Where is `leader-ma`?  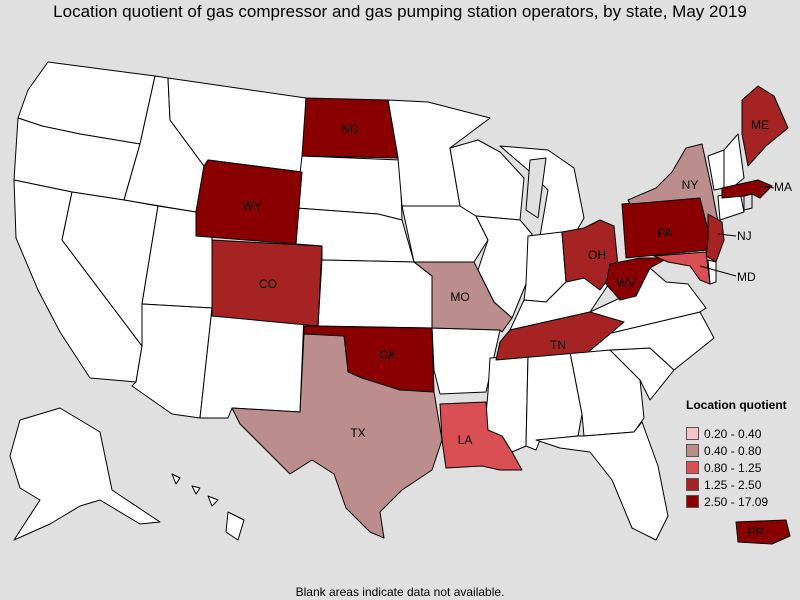
leader-ma is located at coordinates (767, 187).